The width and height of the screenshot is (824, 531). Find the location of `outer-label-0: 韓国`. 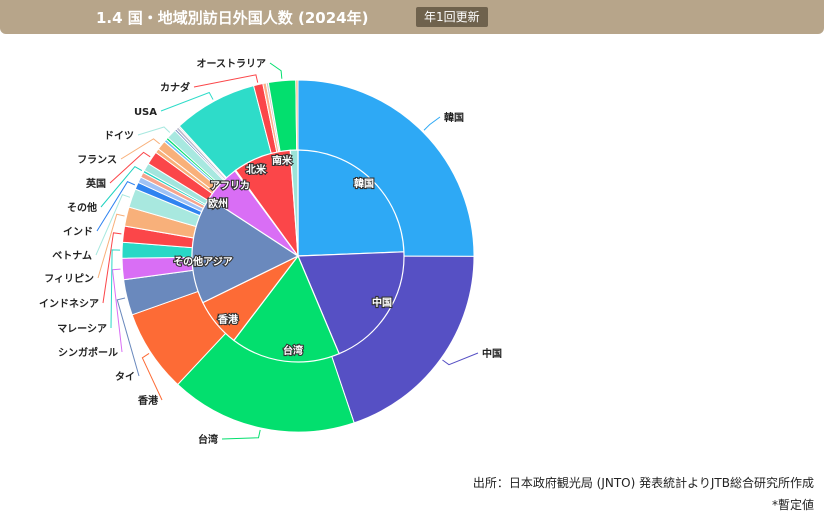

outer-label-0: 韓国 is located at coordinates (454, 117).